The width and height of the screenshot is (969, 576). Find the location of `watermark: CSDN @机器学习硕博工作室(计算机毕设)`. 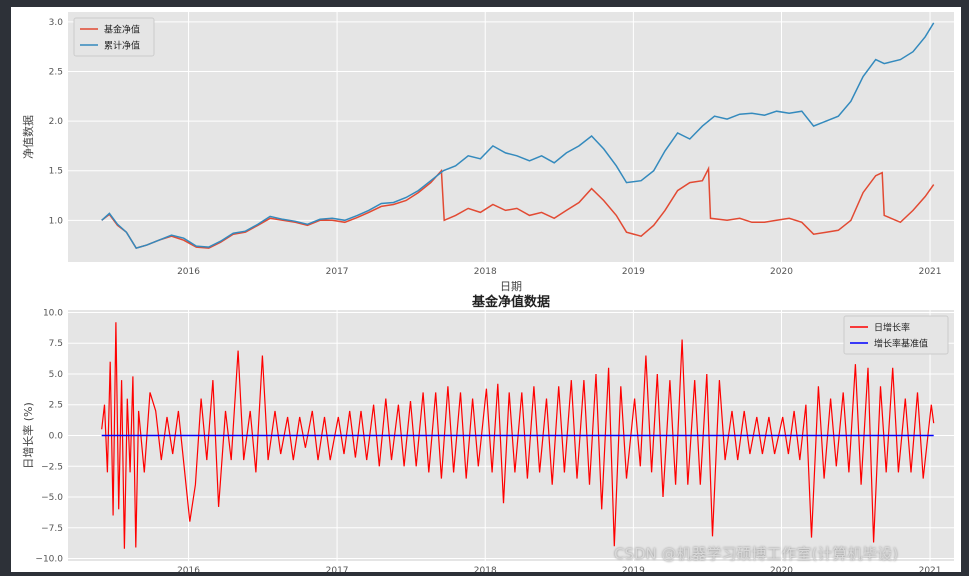

watermark: CSDN @机器学习硕博工作室(计算机毕设) is located at coordinates (756, 554).